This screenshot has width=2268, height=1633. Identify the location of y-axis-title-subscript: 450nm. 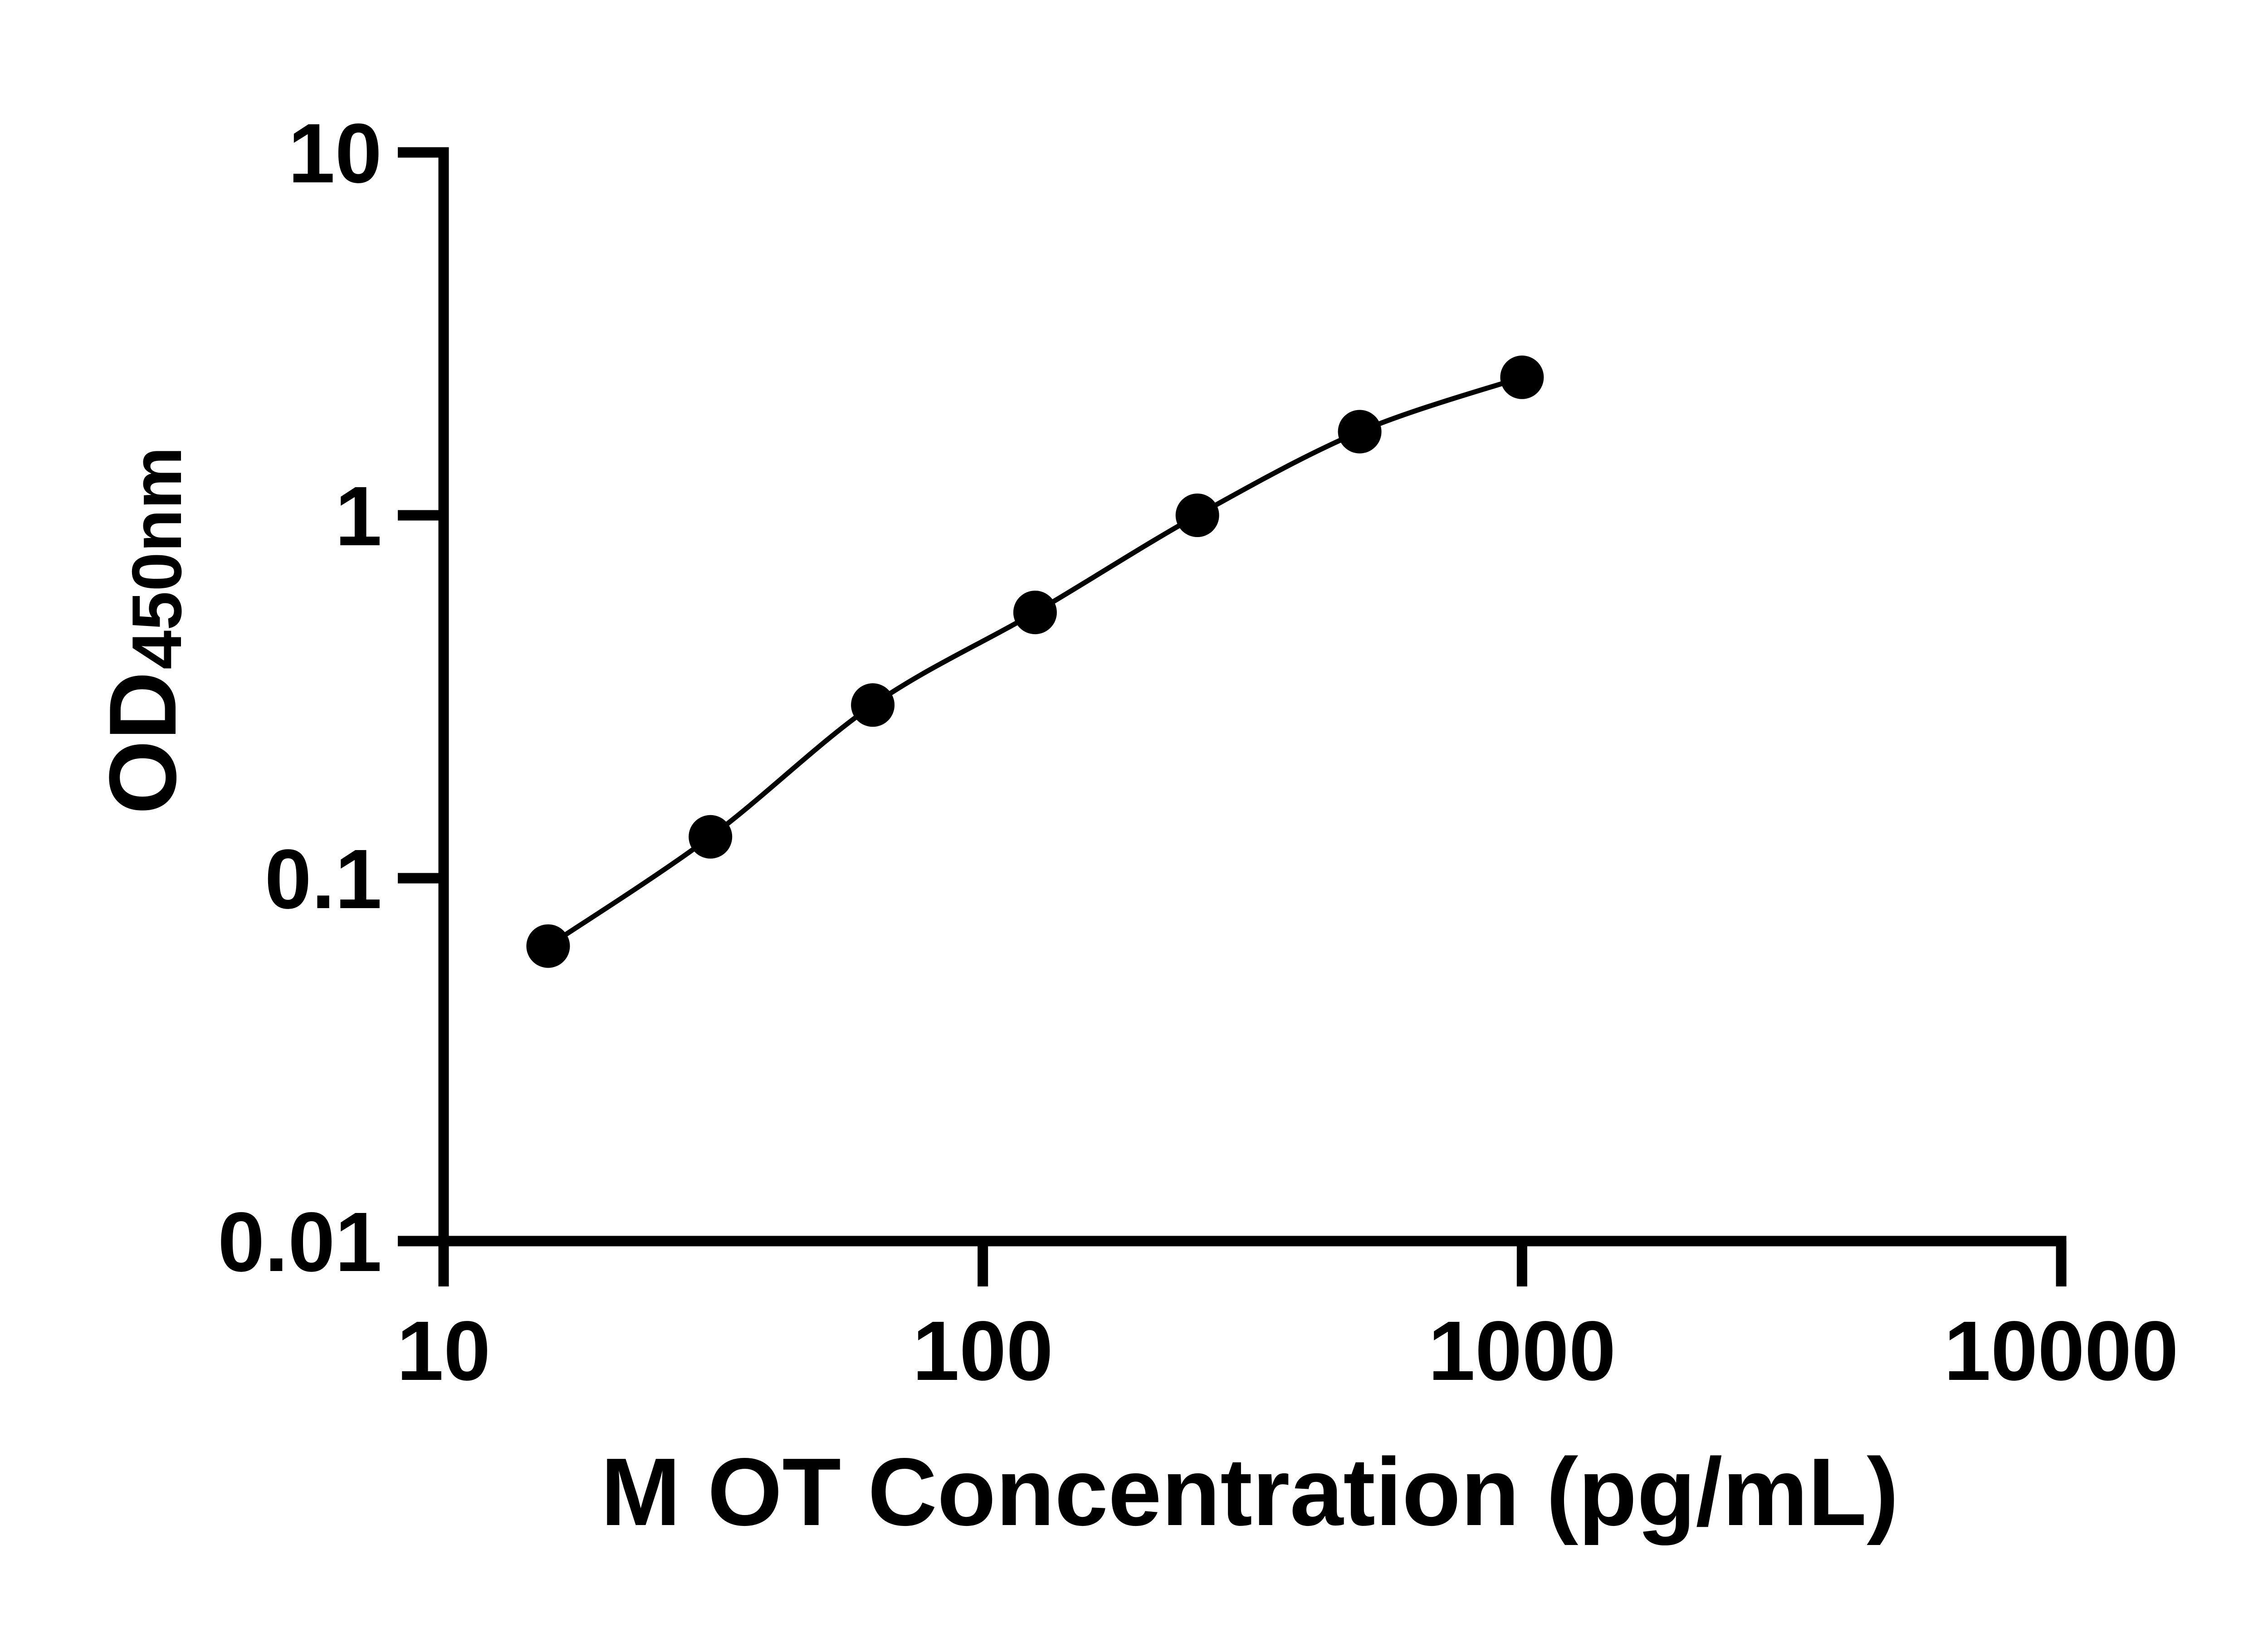
(157, 558).